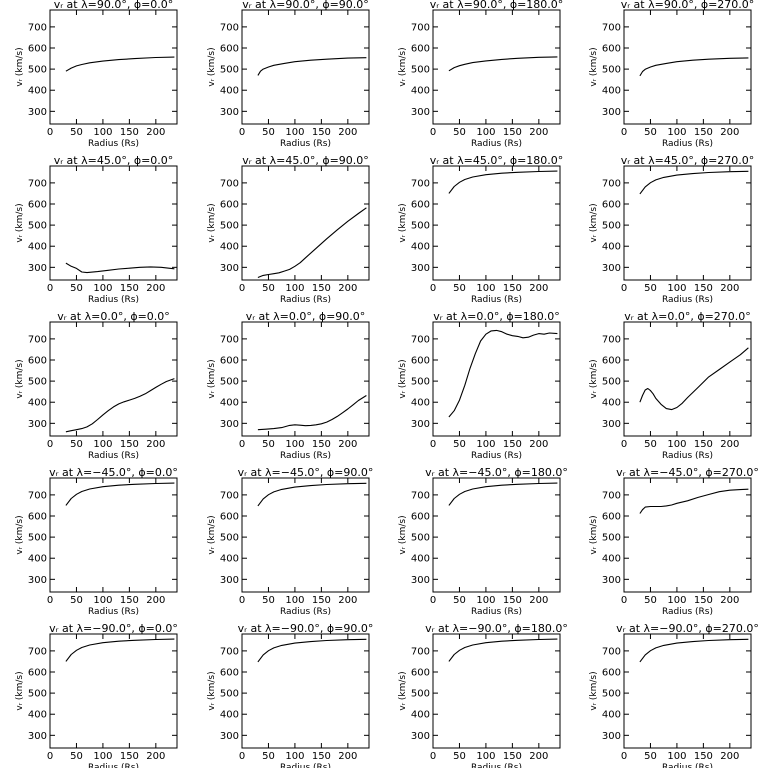  Describe the element at coordinates (688, 160) in the screenshot. I see `panel-title: vᵣ at λ=45.0°, ϕ=270.0°` at that location.